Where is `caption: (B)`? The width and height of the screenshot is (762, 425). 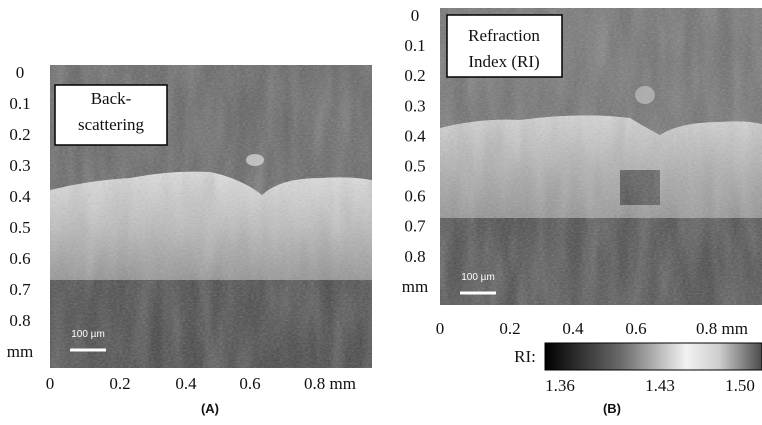
caption: (B) is located at coordinates (612, 408).